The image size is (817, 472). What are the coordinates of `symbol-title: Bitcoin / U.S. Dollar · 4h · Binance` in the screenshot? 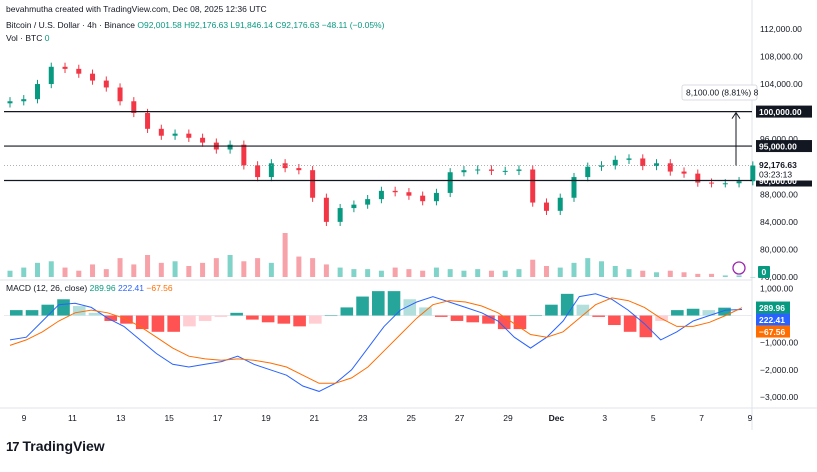 It's located at (70, 25).